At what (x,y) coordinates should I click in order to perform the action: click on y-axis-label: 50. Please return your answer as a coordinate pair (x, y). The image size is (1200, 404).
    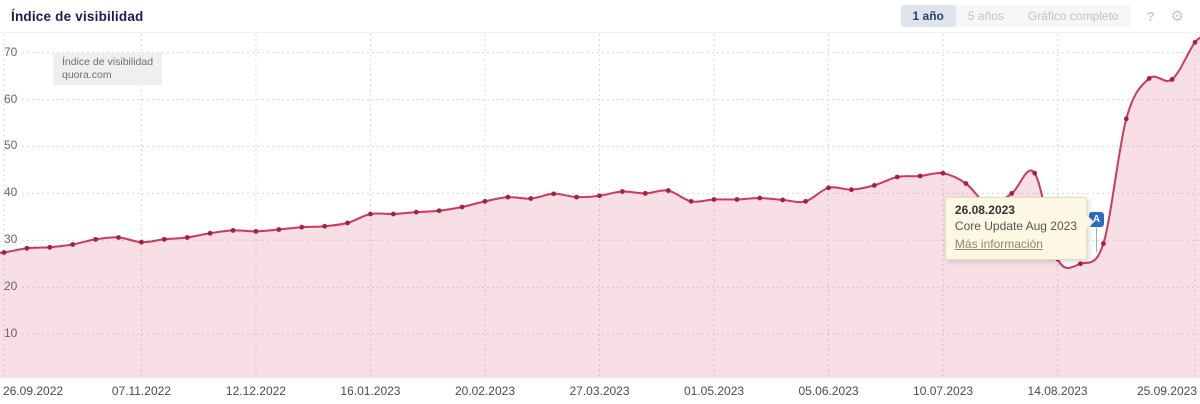
    Looking at the image, I should click on (11, 145).